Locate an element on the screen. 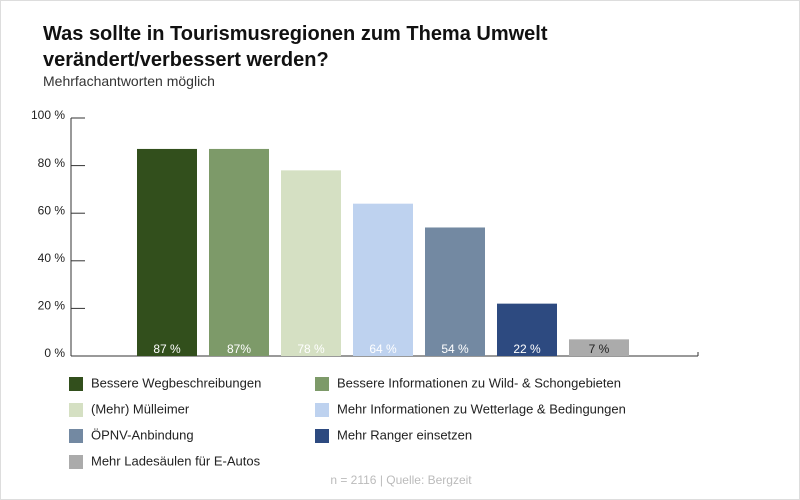 The height and width of the screenshot is (500, 800). legend-label: ÖPNV-Anbindung is located at coordinates (142, 434).